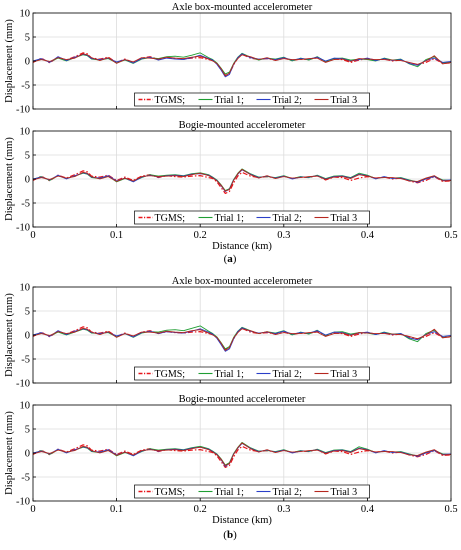  I want to click on panel-label-2: (b), so click(230, 535).